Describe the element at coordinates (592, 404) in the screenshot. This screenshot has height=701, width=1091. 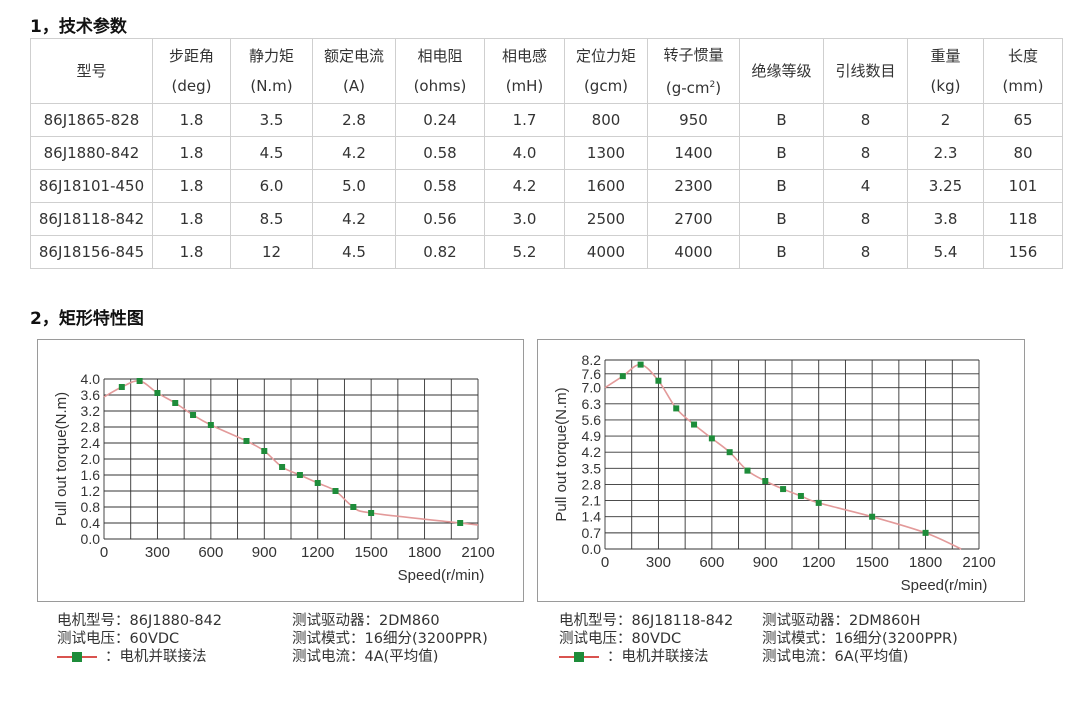
I see `y-tick-label: 6.3` at that location.